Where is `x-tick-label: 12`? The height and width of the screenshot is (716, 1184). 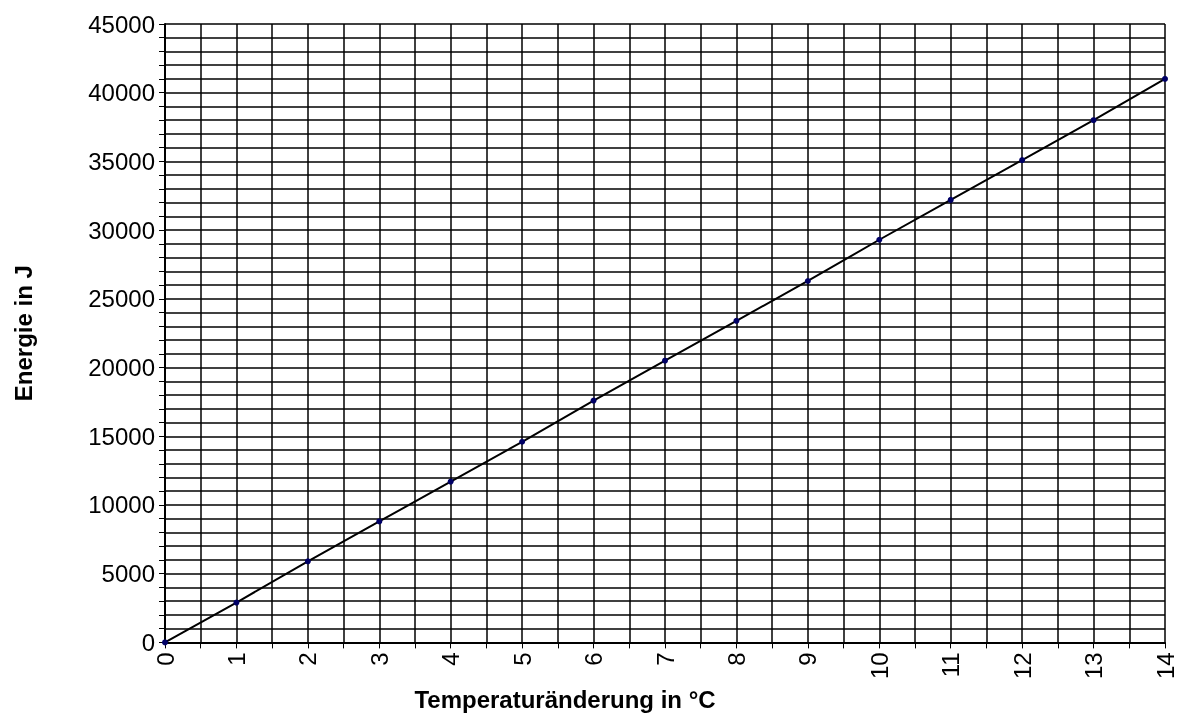
x-tick-label: 12 is located at coordinates (1022, 666).